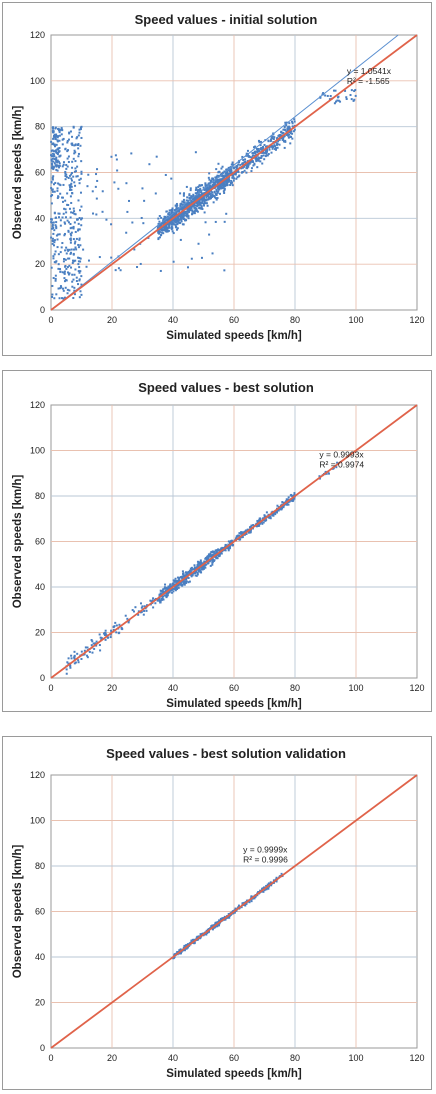  I want to click on chart-title: Speed values - initial solution, so click(226, 19).